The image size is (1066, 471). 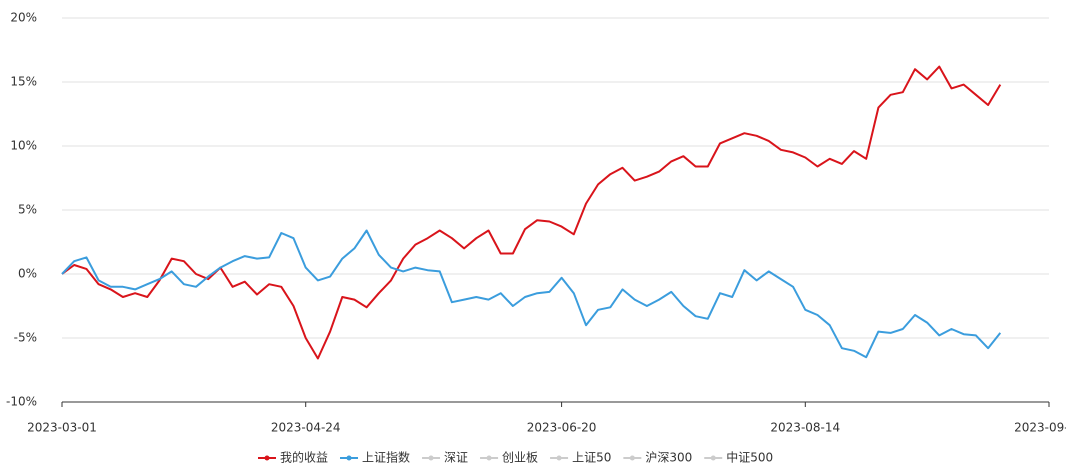 I want to click on legend-entry-inactive: 沪深300, so click(x=668, y=458).